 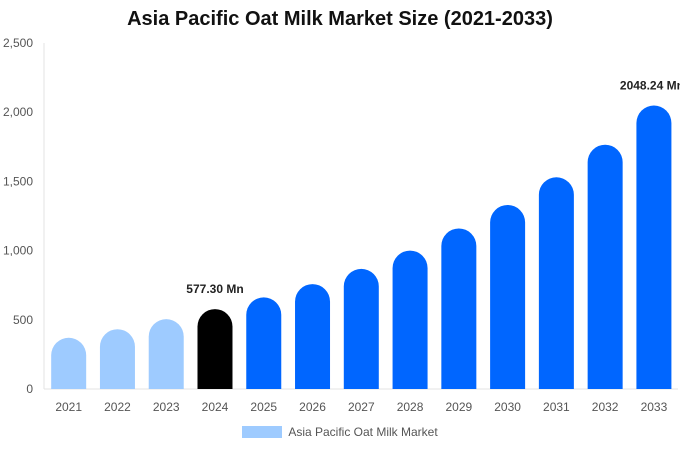 I want to click on bar-2033, so click(x=654, y=247).